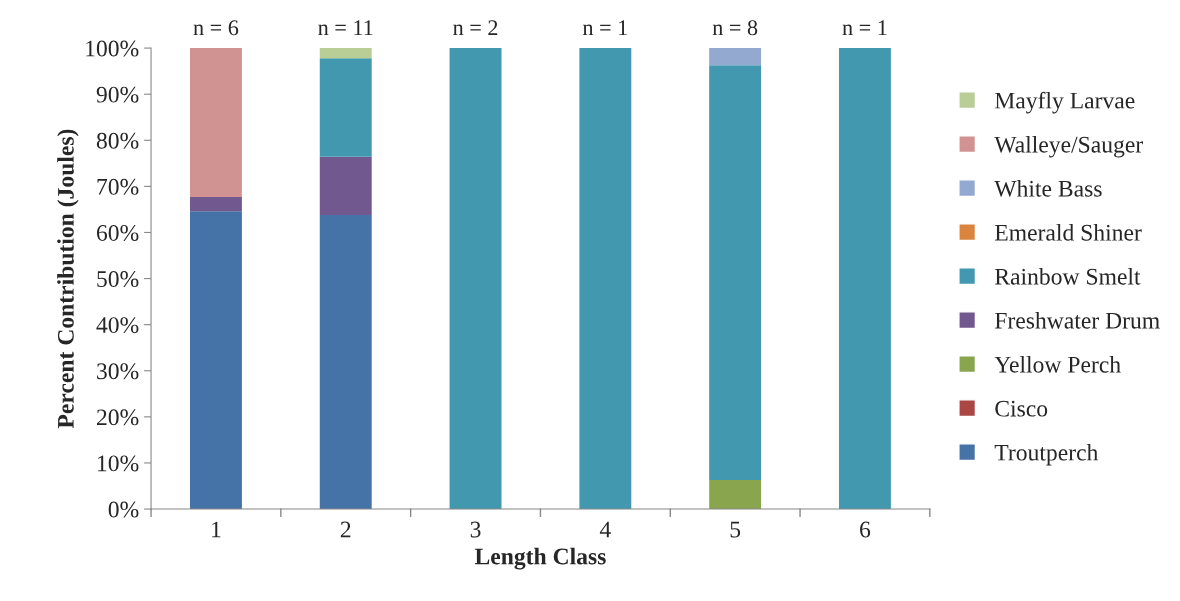 The width and height of the screenshot is (1180, 601). I want to click on legend-label: Cisco, so click(1021, 408).